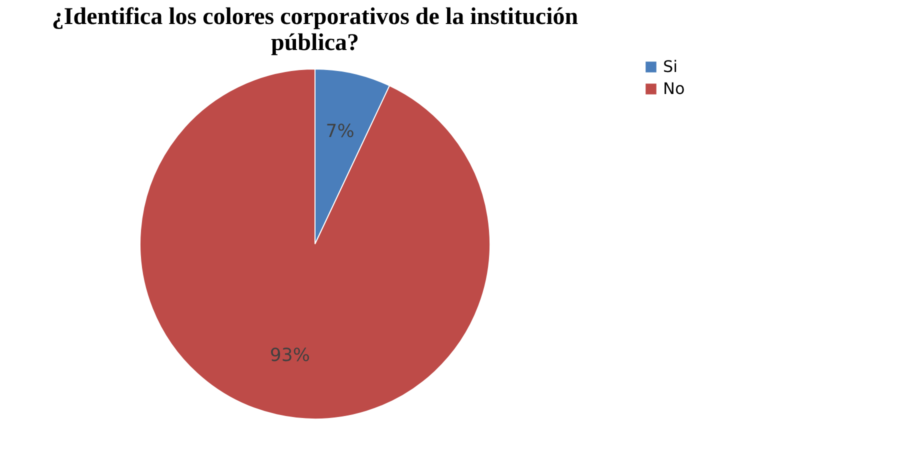 This screenshot has height=470, width=913. I want to click on legend-label: Si, so click(670, 66).